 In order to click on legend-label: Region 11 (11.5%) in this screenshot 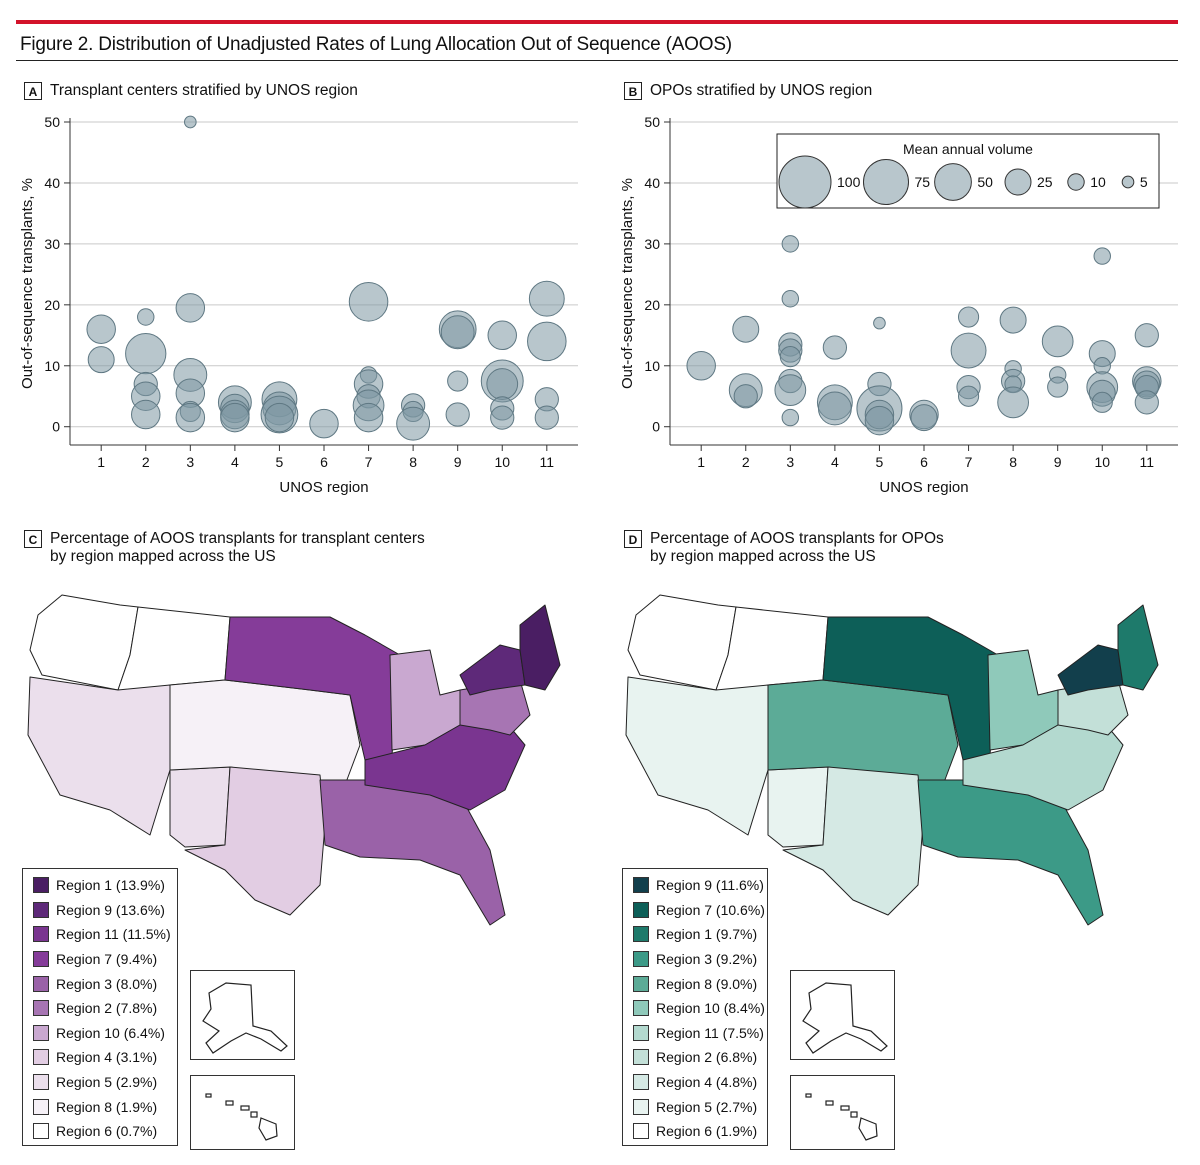, I will do `click(113, 934)`.